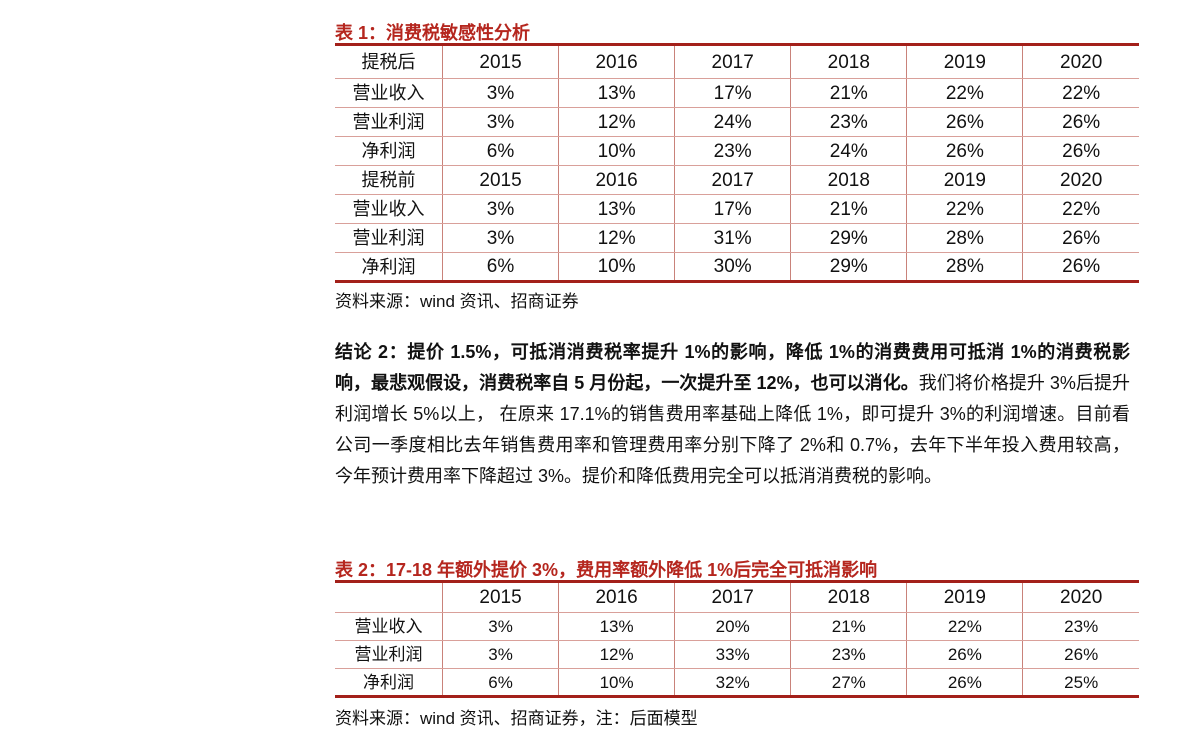 The image size is (1191, 744). Describe the element at coordinates (389, 597) in the screenshot. I see `cell` at that location.